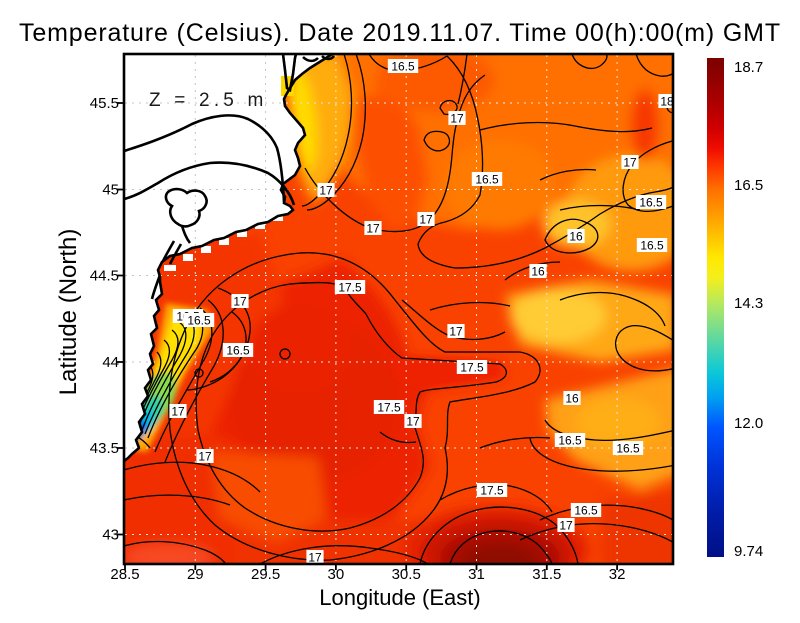 The image size is (800, 623). I want to click on svg-text: 9.74, so click(748, 551).